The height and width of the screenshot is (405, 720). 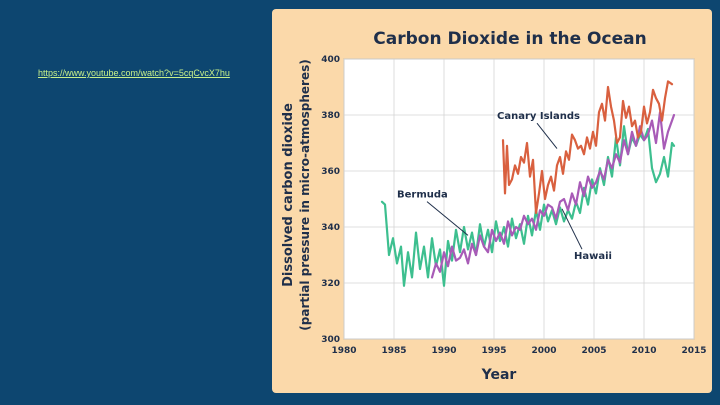 I want to click on y-tick-labels: 300 320 340 360 380 400, so click(x=330, y=200).